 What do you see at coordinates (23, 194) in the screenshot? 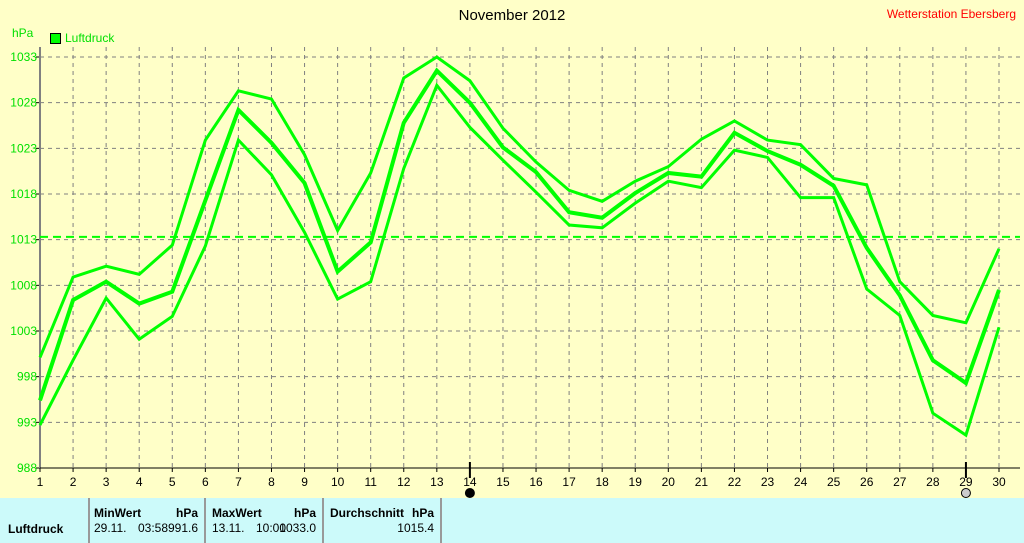
I see `y-tick-label: 1018` at bounding box center [23, 194].